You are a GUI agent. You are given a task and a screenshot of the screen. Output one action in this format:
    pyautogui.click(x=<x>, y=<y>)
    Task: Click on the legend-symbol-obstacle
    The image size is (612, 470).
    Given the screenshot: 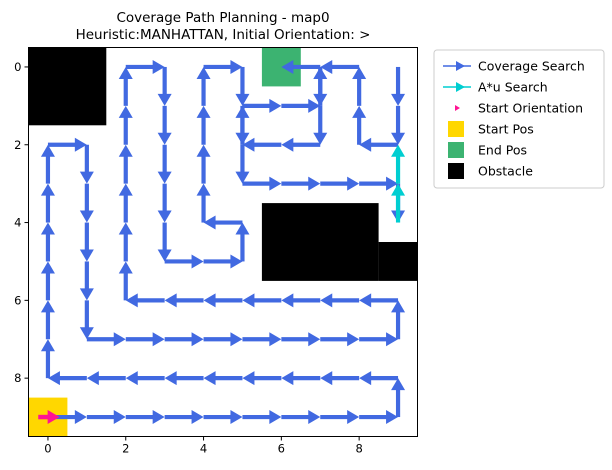 What is the action you would take?
    pyautogui.click(x=456, y=171)
    